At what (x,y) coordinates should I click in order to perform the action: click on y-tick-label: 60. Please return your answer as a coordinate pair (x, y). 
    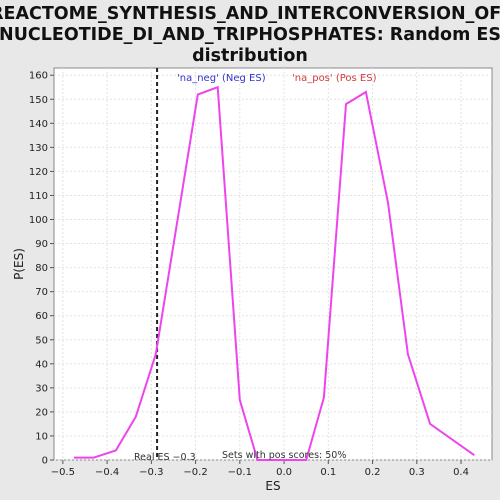
    Looking at the image, I should click on (41, 316).